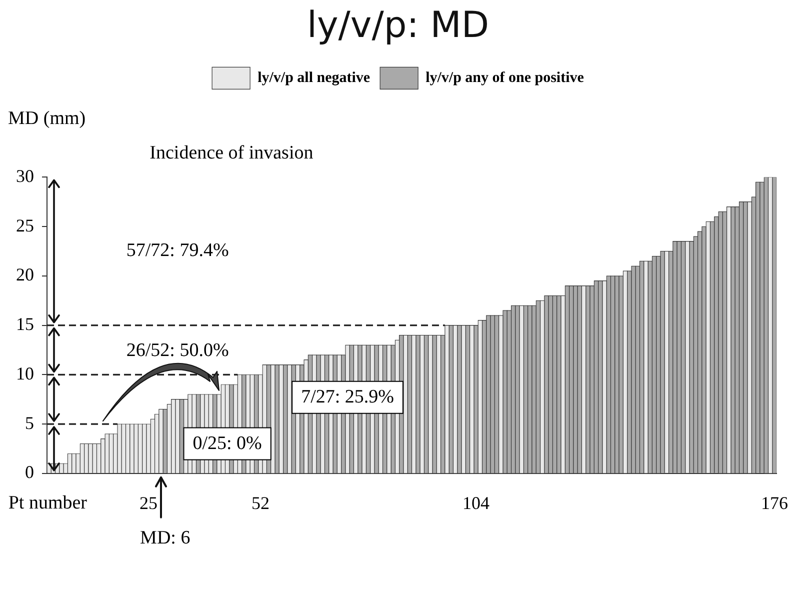  Describe the element at coordinates (25, 176) in the screenshot. I see `y-tick-label: 30` at that location.